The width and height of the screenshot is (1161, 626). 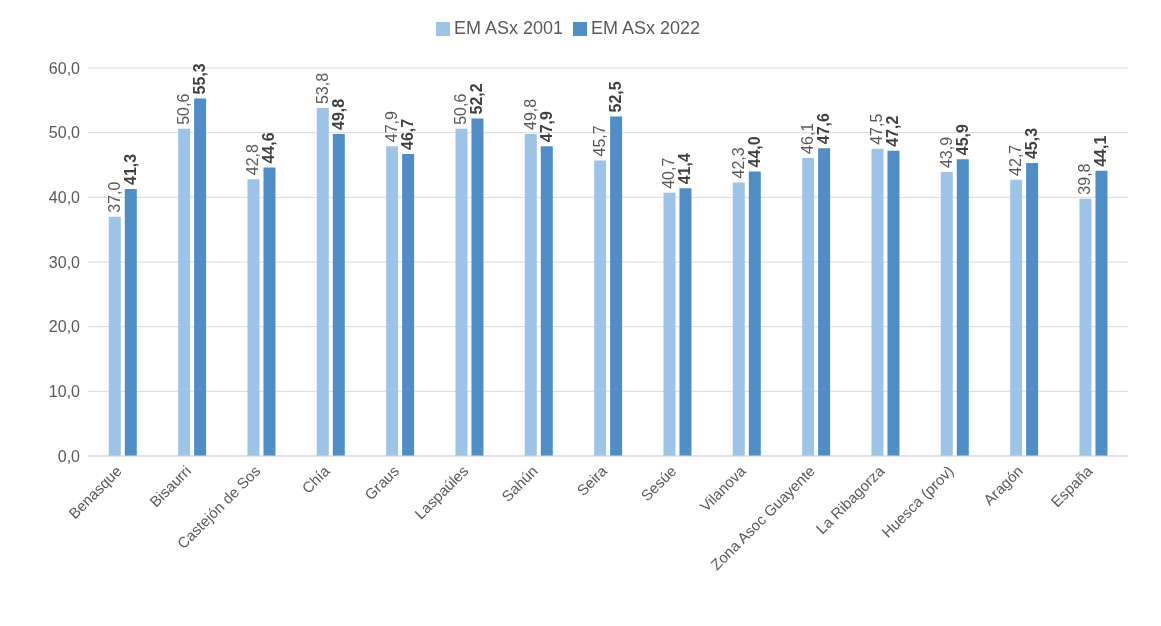 I want to click on data-label: 45,3, so click(x=1032, y=143).